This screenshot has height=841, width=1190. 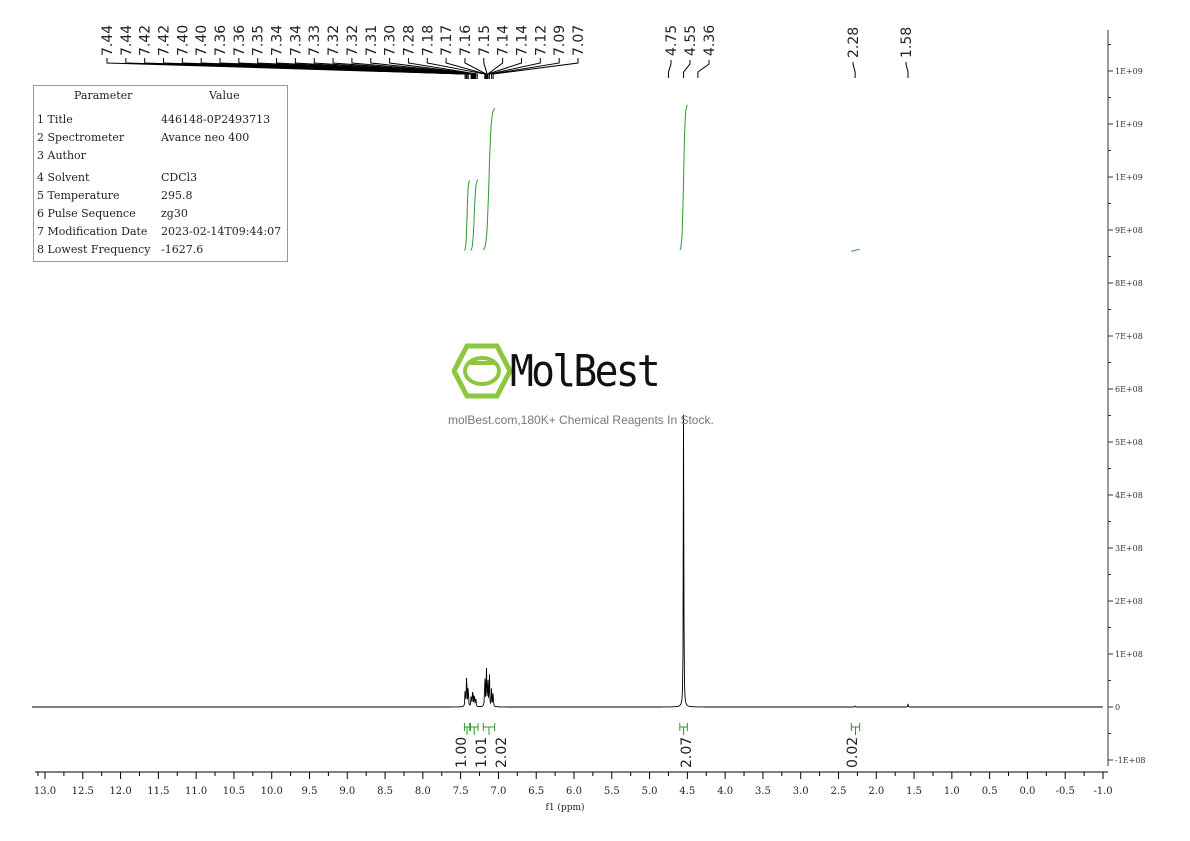 What do you see at coordinates (216, 119) in the screenshot?
I see `param-value: 446148-0P2493713` at bounding box center [216, 119].